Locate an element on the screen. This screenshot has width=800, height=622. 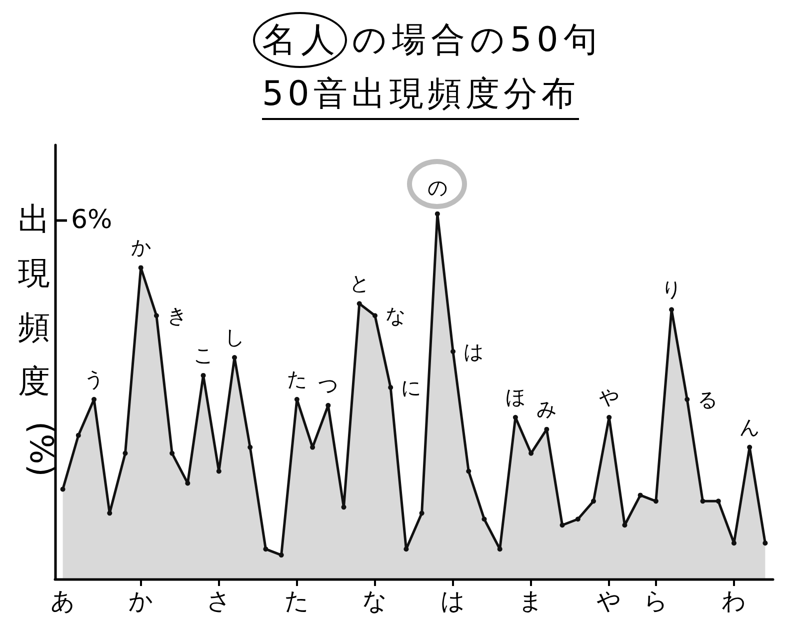
x-tick-label: は is located at coordinates (453, 601).